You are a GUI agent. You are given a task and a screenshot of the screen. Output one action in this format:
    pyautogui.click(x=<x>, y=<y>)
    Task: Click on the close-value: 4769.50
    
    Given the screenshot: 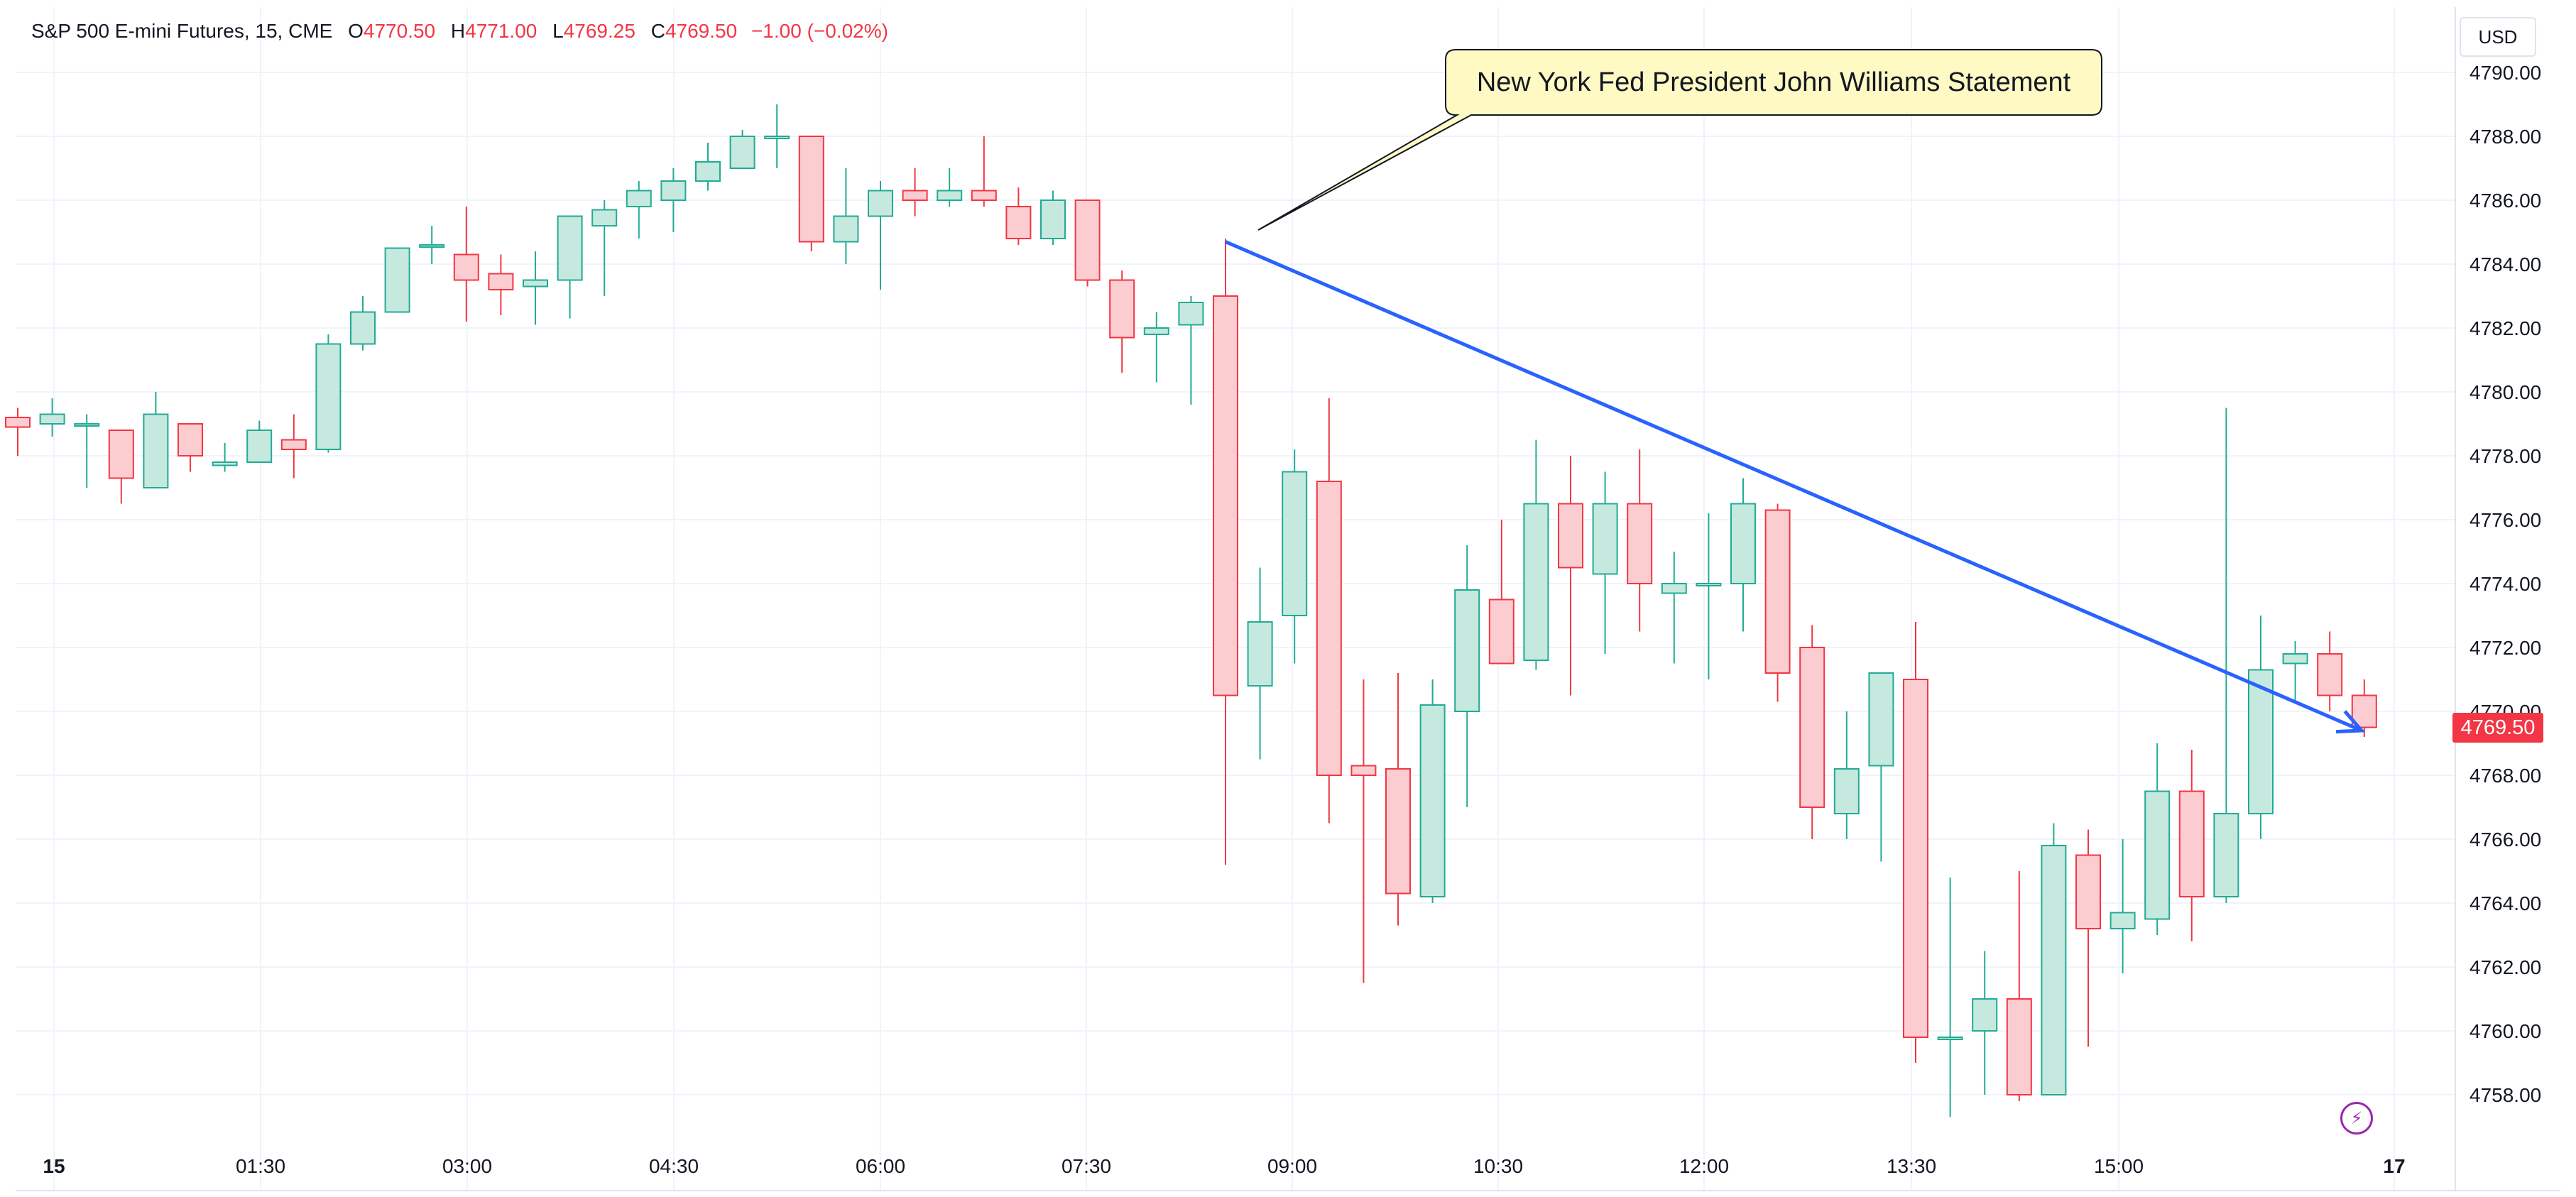 What is the action you would take?
    pyautogui.click(x=701, y=31)
    